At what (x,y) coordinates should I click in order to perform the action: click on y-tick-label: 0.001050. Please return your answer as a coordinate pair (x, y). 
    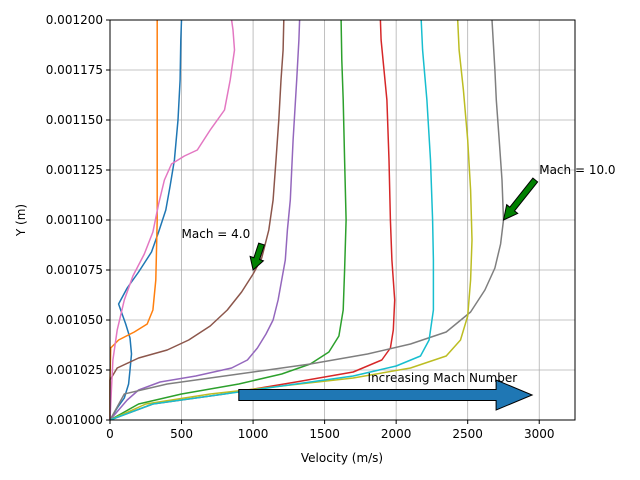
    Looking at the image, I should click on (74, 320).